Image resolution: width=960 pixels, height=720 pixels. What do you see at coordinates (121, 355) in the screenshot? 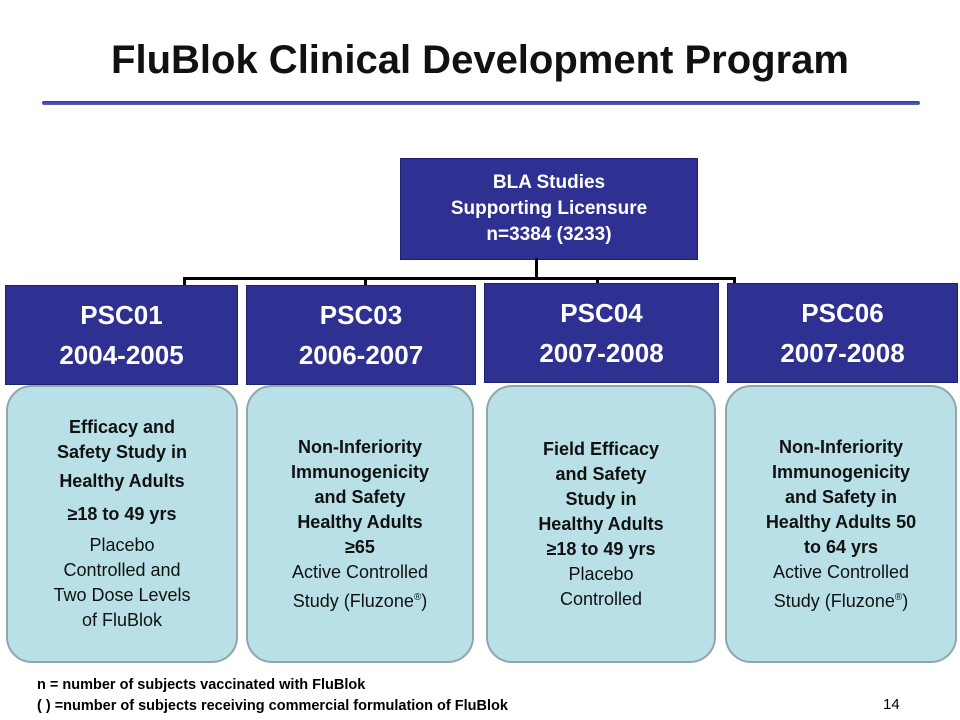
I see `psc01-years: 2004-2005` at bounding box center [121, 355].